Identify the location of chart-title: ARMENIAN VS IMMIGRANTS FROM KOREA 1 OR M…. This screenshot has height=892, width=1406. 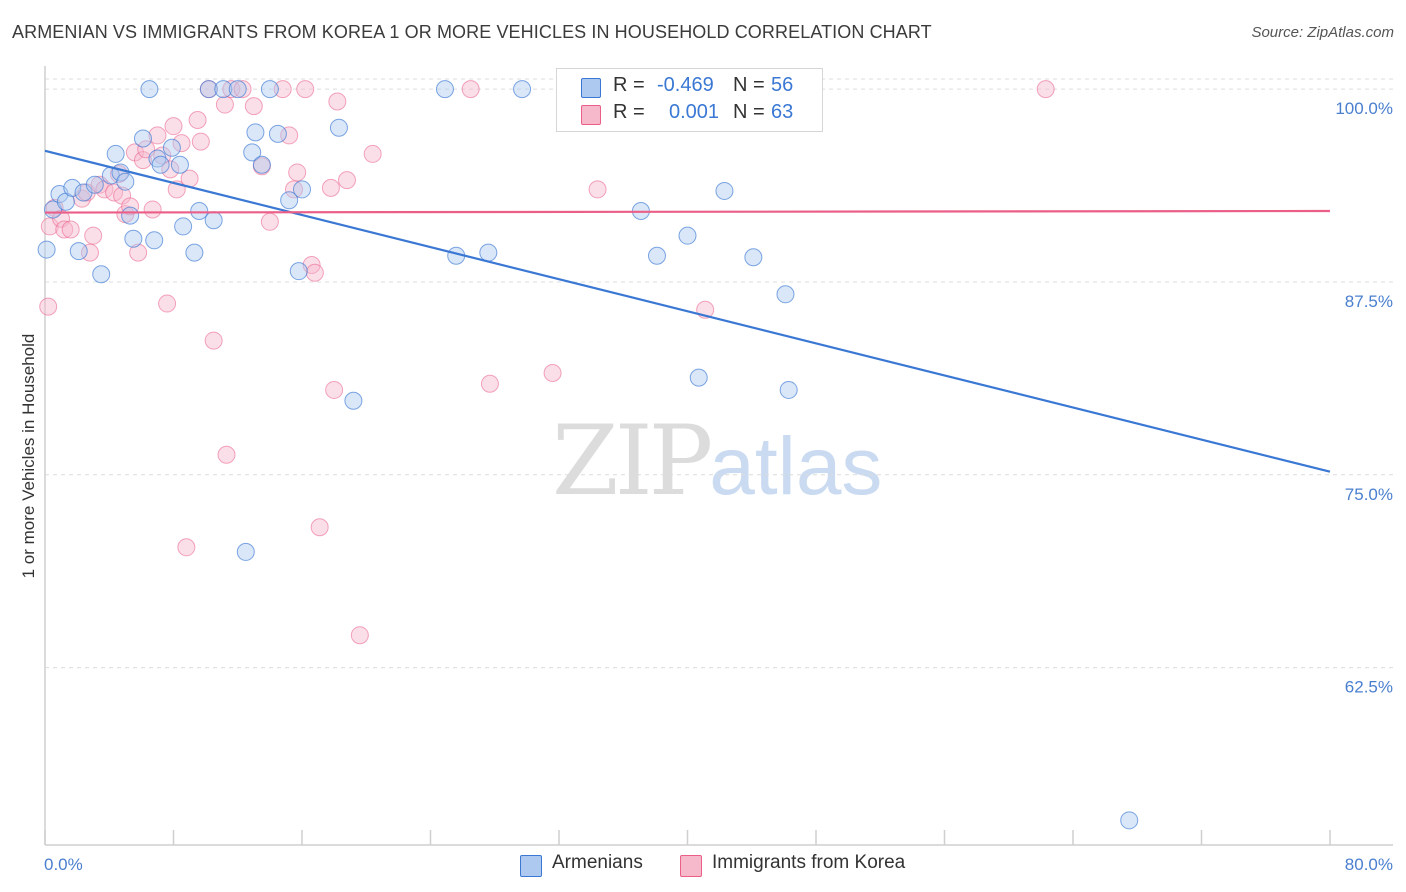
(472, 32).